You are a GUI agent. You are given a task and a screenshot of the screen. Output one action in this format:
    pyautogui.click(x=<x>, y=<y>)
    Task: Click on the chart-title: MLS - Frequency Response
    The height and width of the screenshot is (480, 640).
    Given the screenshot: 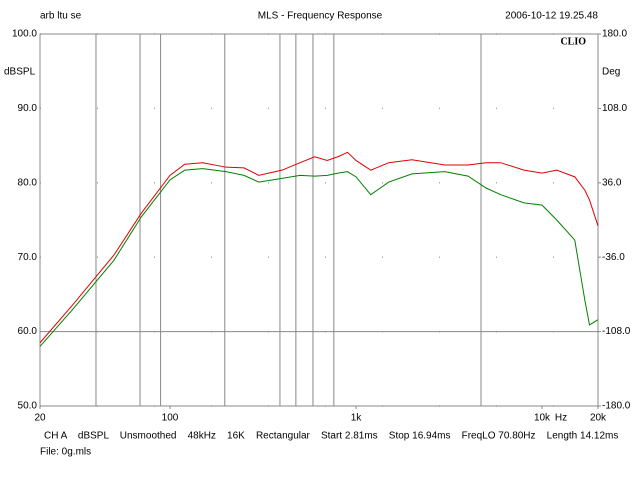 What is the action you would take?
    pyautogui.click(x=320, y=16)
    